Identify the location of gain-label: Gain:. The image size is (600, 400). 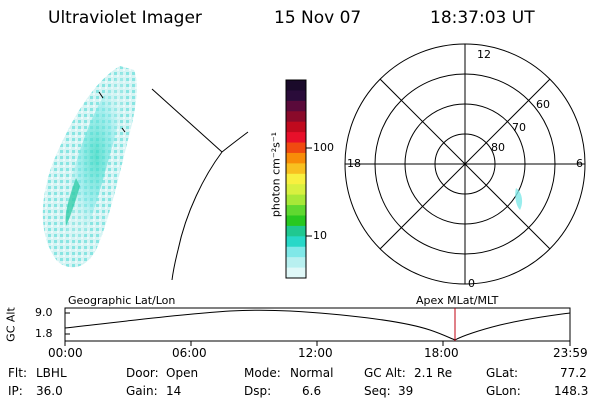
(142, 391).